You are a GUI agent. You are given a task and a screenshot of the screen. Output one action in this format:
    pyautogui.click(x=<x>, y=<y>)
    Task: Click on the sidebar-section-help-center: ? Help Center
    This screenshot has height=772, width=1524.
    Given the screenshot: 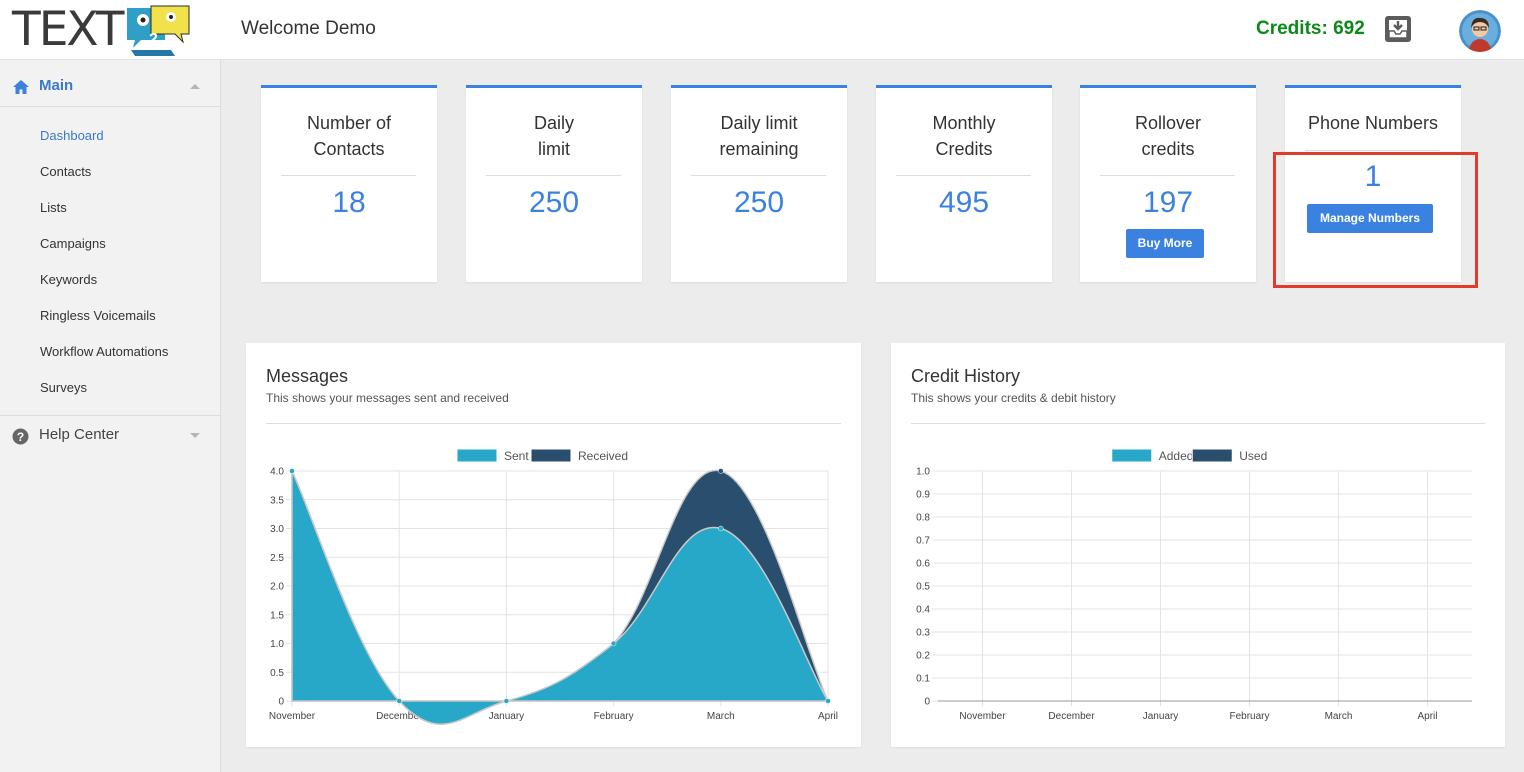 What is the action you would take?
    pyautogui.click(x=110, y=436)
    